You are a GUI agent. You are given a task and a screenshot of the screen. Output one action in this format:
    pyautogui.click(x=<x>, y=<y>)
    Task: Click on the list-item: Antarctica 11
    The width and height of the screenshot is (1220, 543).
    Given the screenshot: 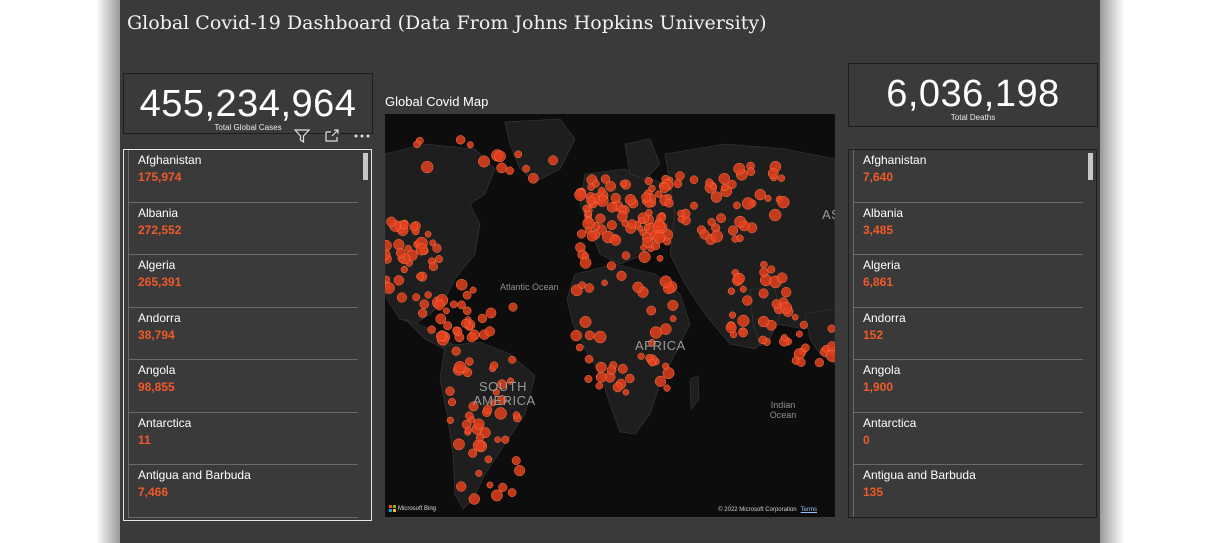 What is the action you would take?
    pyautogui.click(x=243, y=438)
    